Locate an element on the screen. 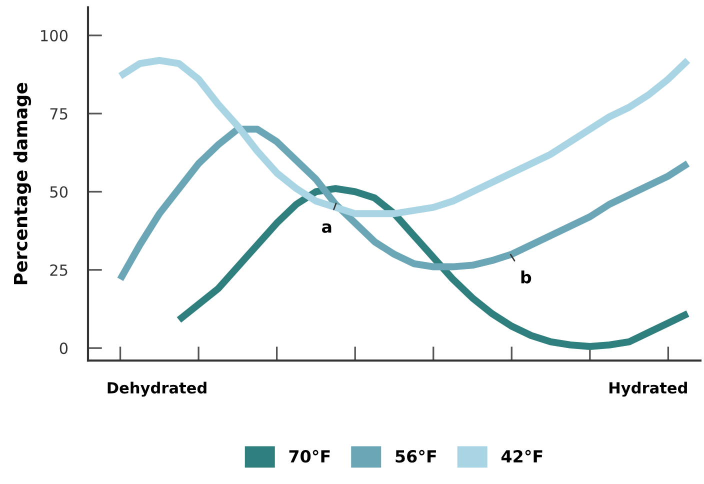  text: Hydrated is located at coordinates (648, 389).